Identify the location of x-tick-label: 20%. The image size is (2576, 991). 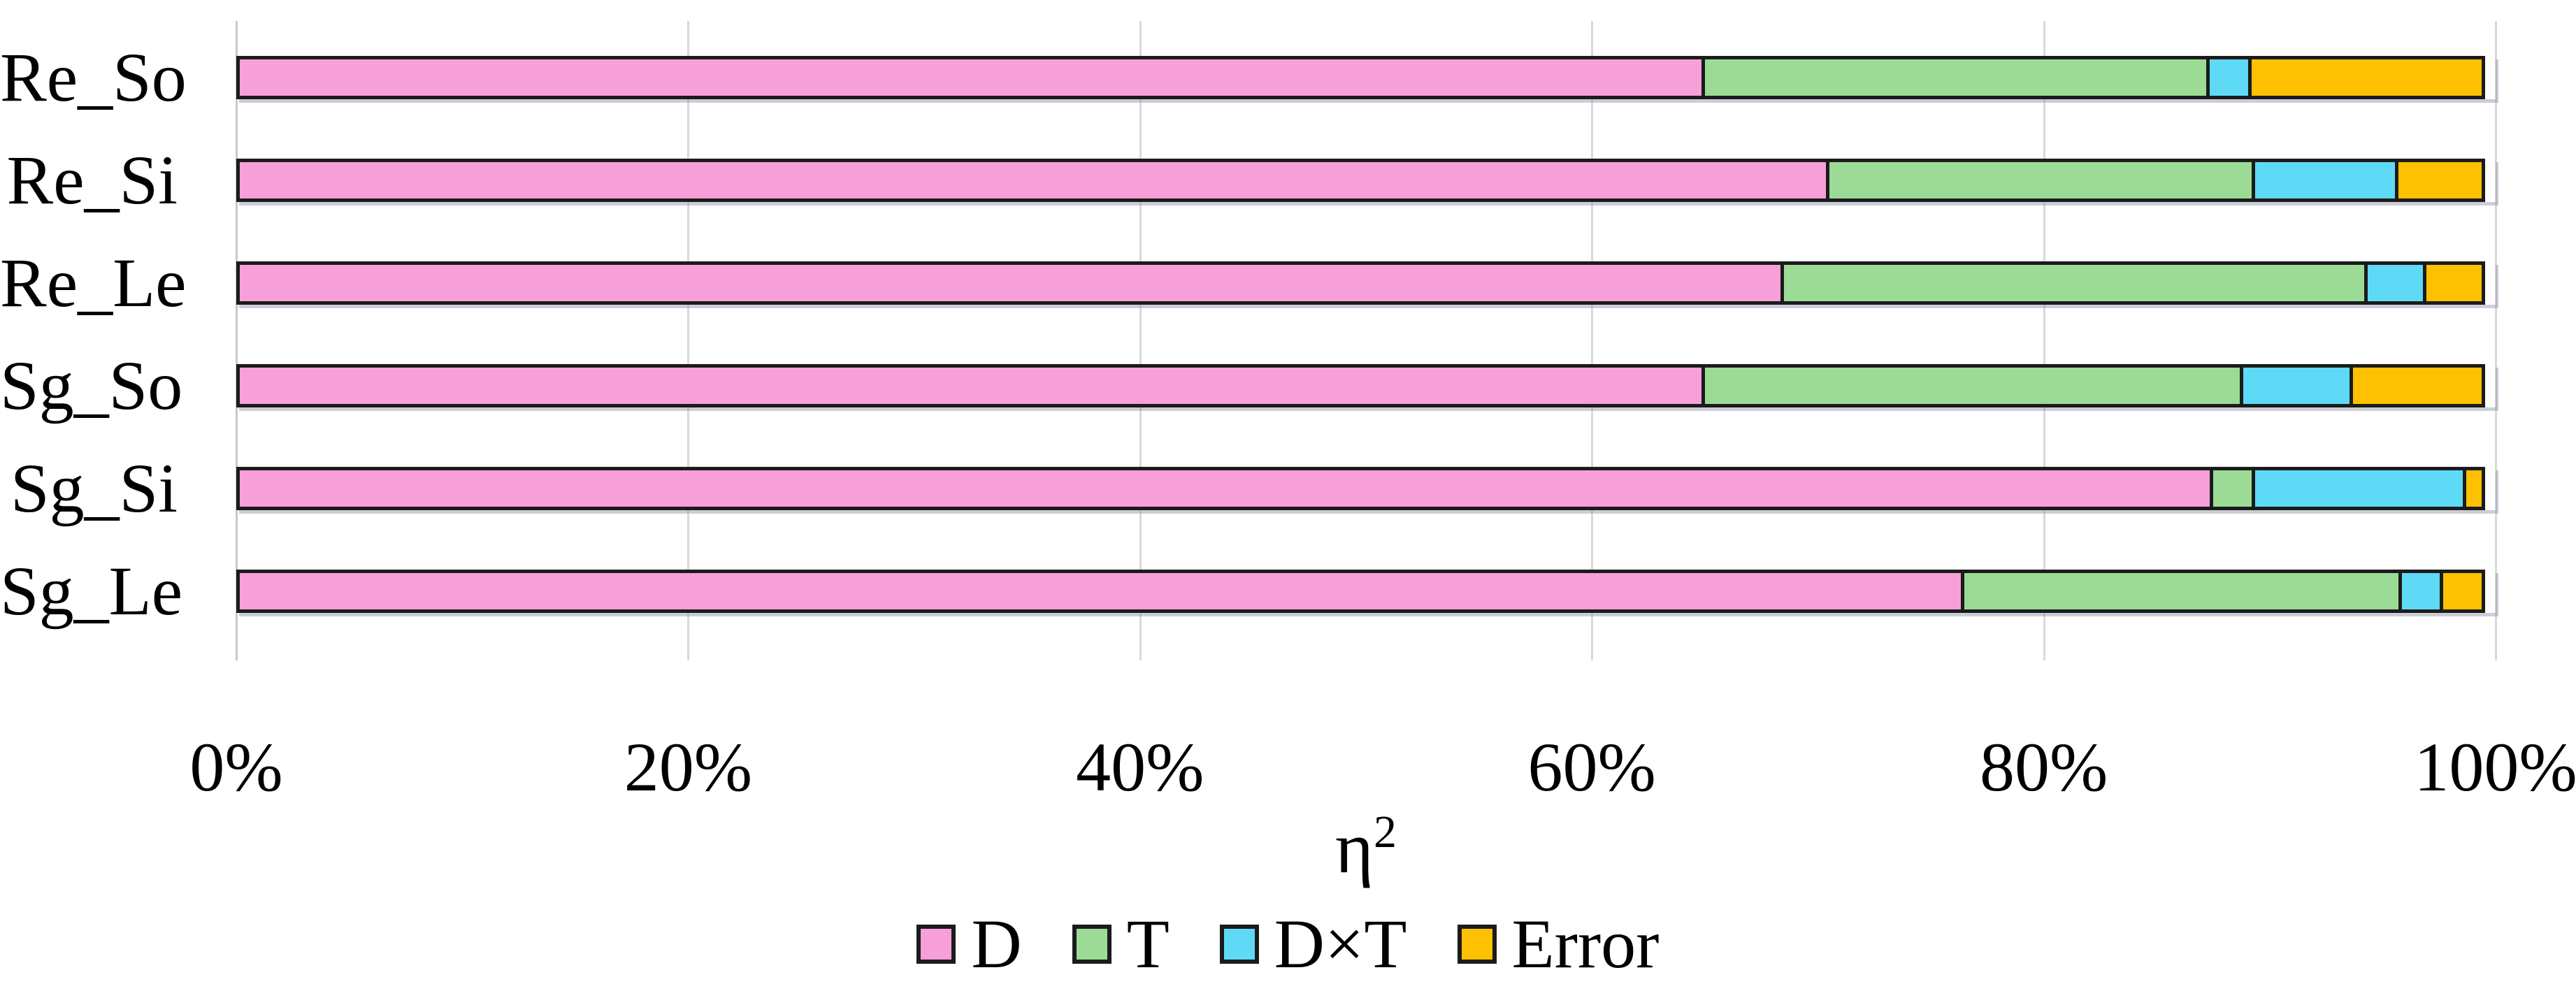
(688, 767).